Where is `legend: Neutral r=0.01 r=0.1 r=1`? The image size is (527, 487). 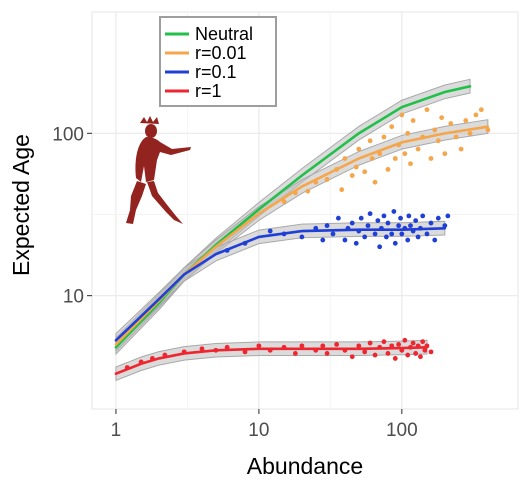
legend: Neutral r=0.01 r=0.1 r=1 is located at coordinates (218, 61).